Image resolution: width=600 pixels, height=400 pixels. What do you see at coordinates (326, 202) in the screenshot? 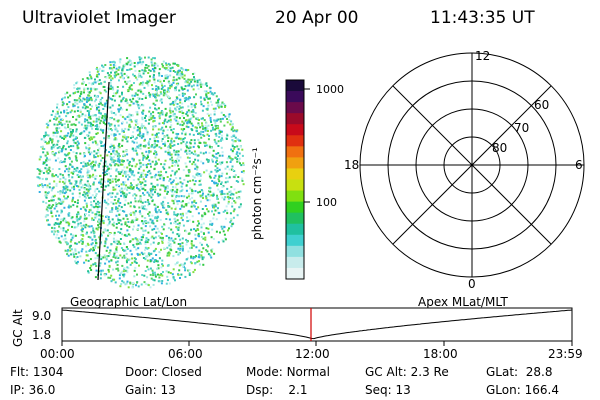
I see `colorbar-tick-label-100: 100` at bounding box center [326, 202].